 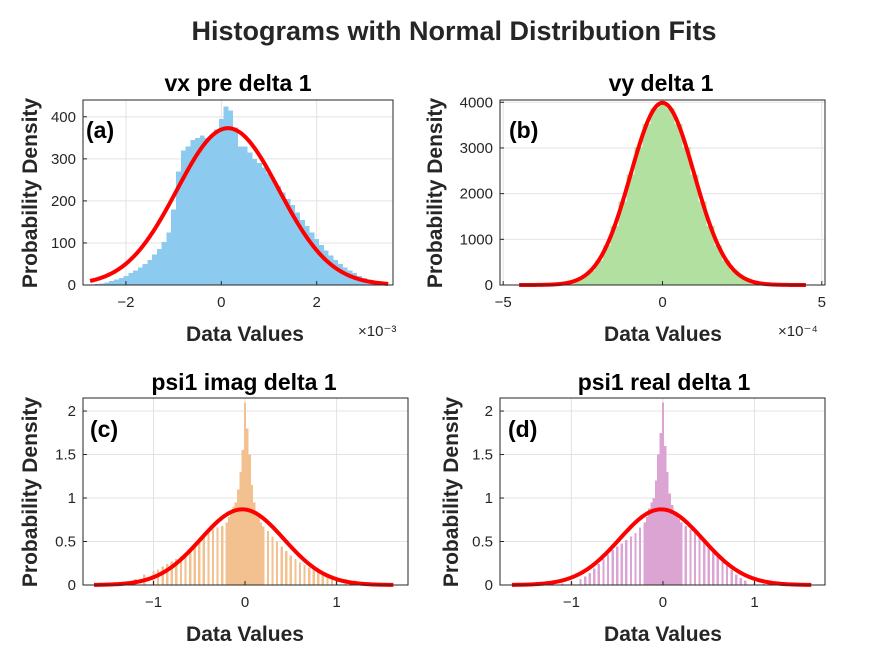 I want to click on panel-c-title: psi1 imag delta 1, so click(x=244, y=382).